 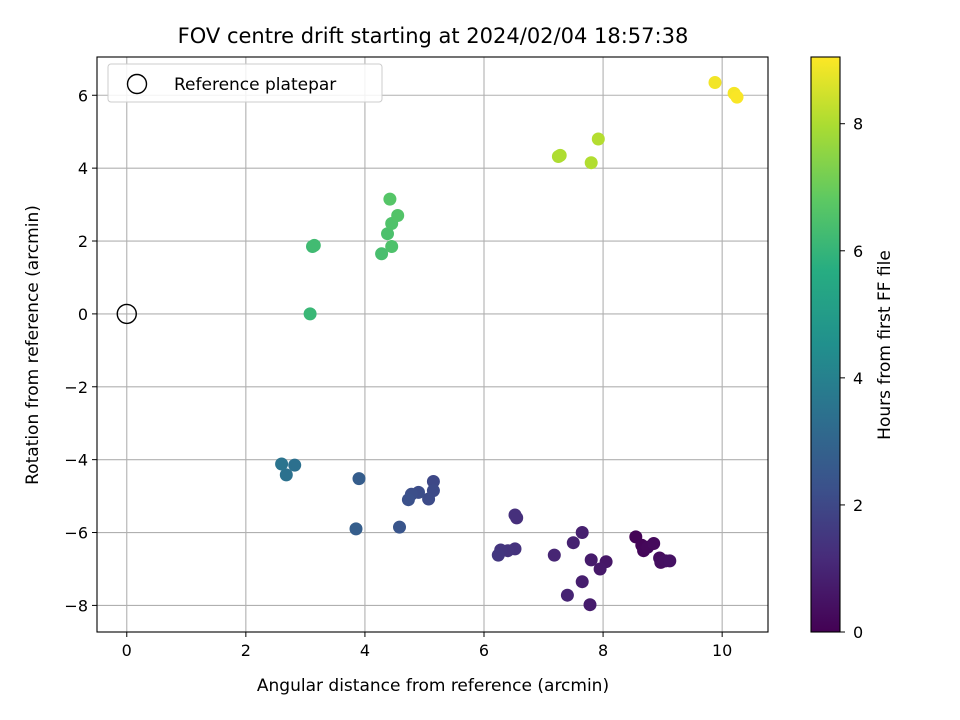 I want to click on legend-label: Reference platepar, so click(x=255, y=85).